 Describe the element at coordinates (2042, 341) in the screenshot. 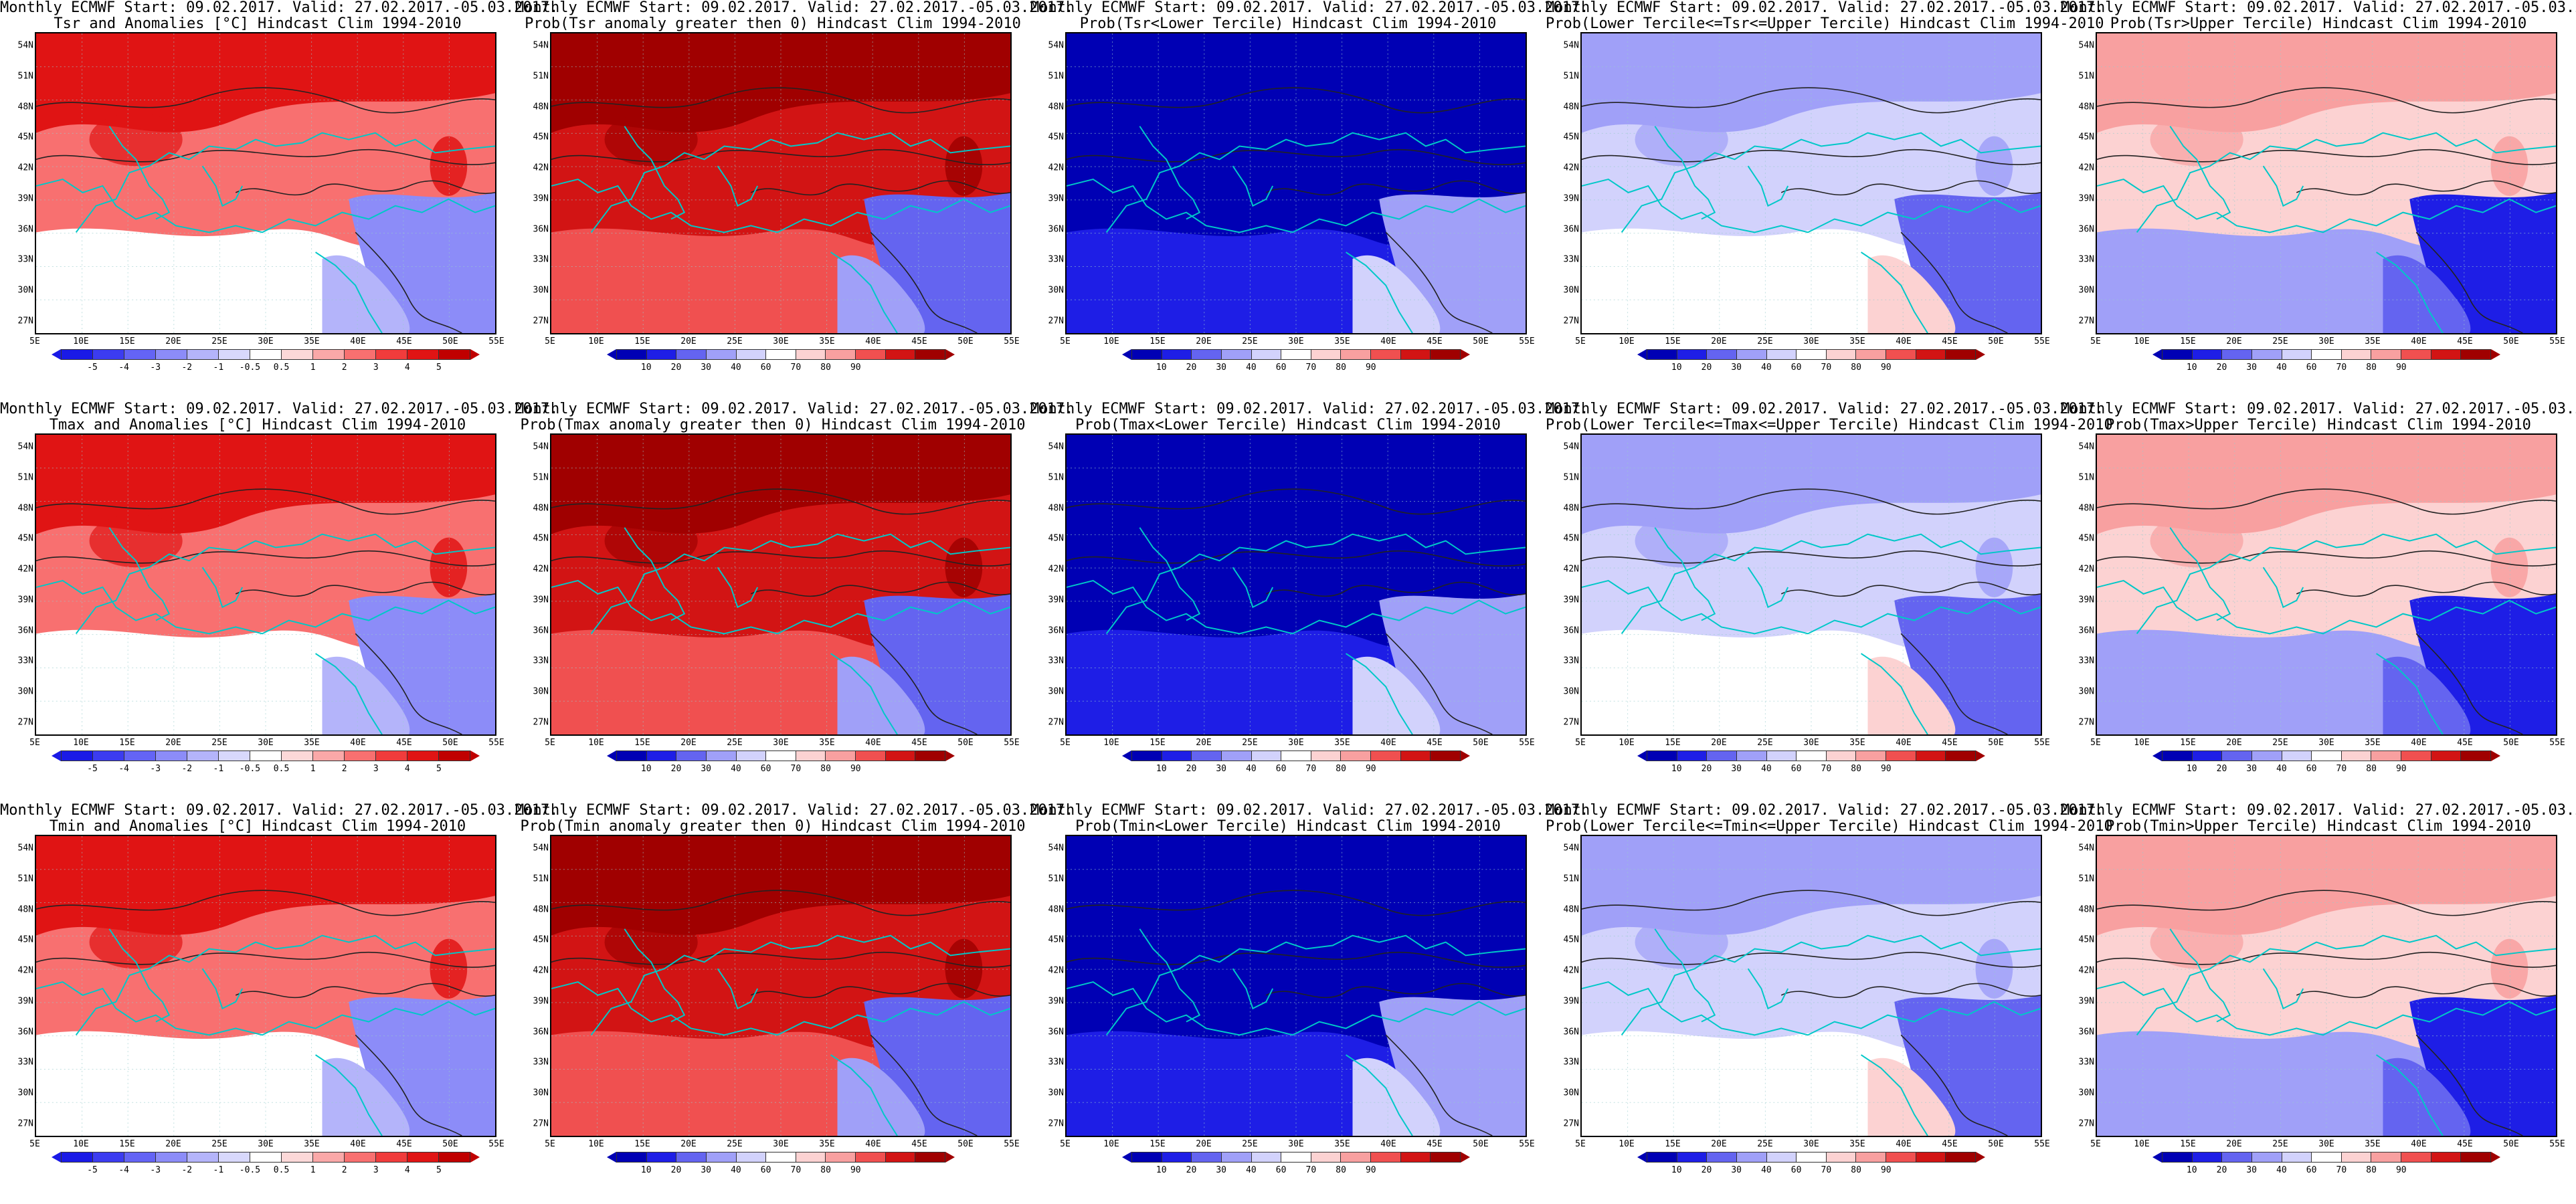

I see `lon-tick-label: 55E` at that location.